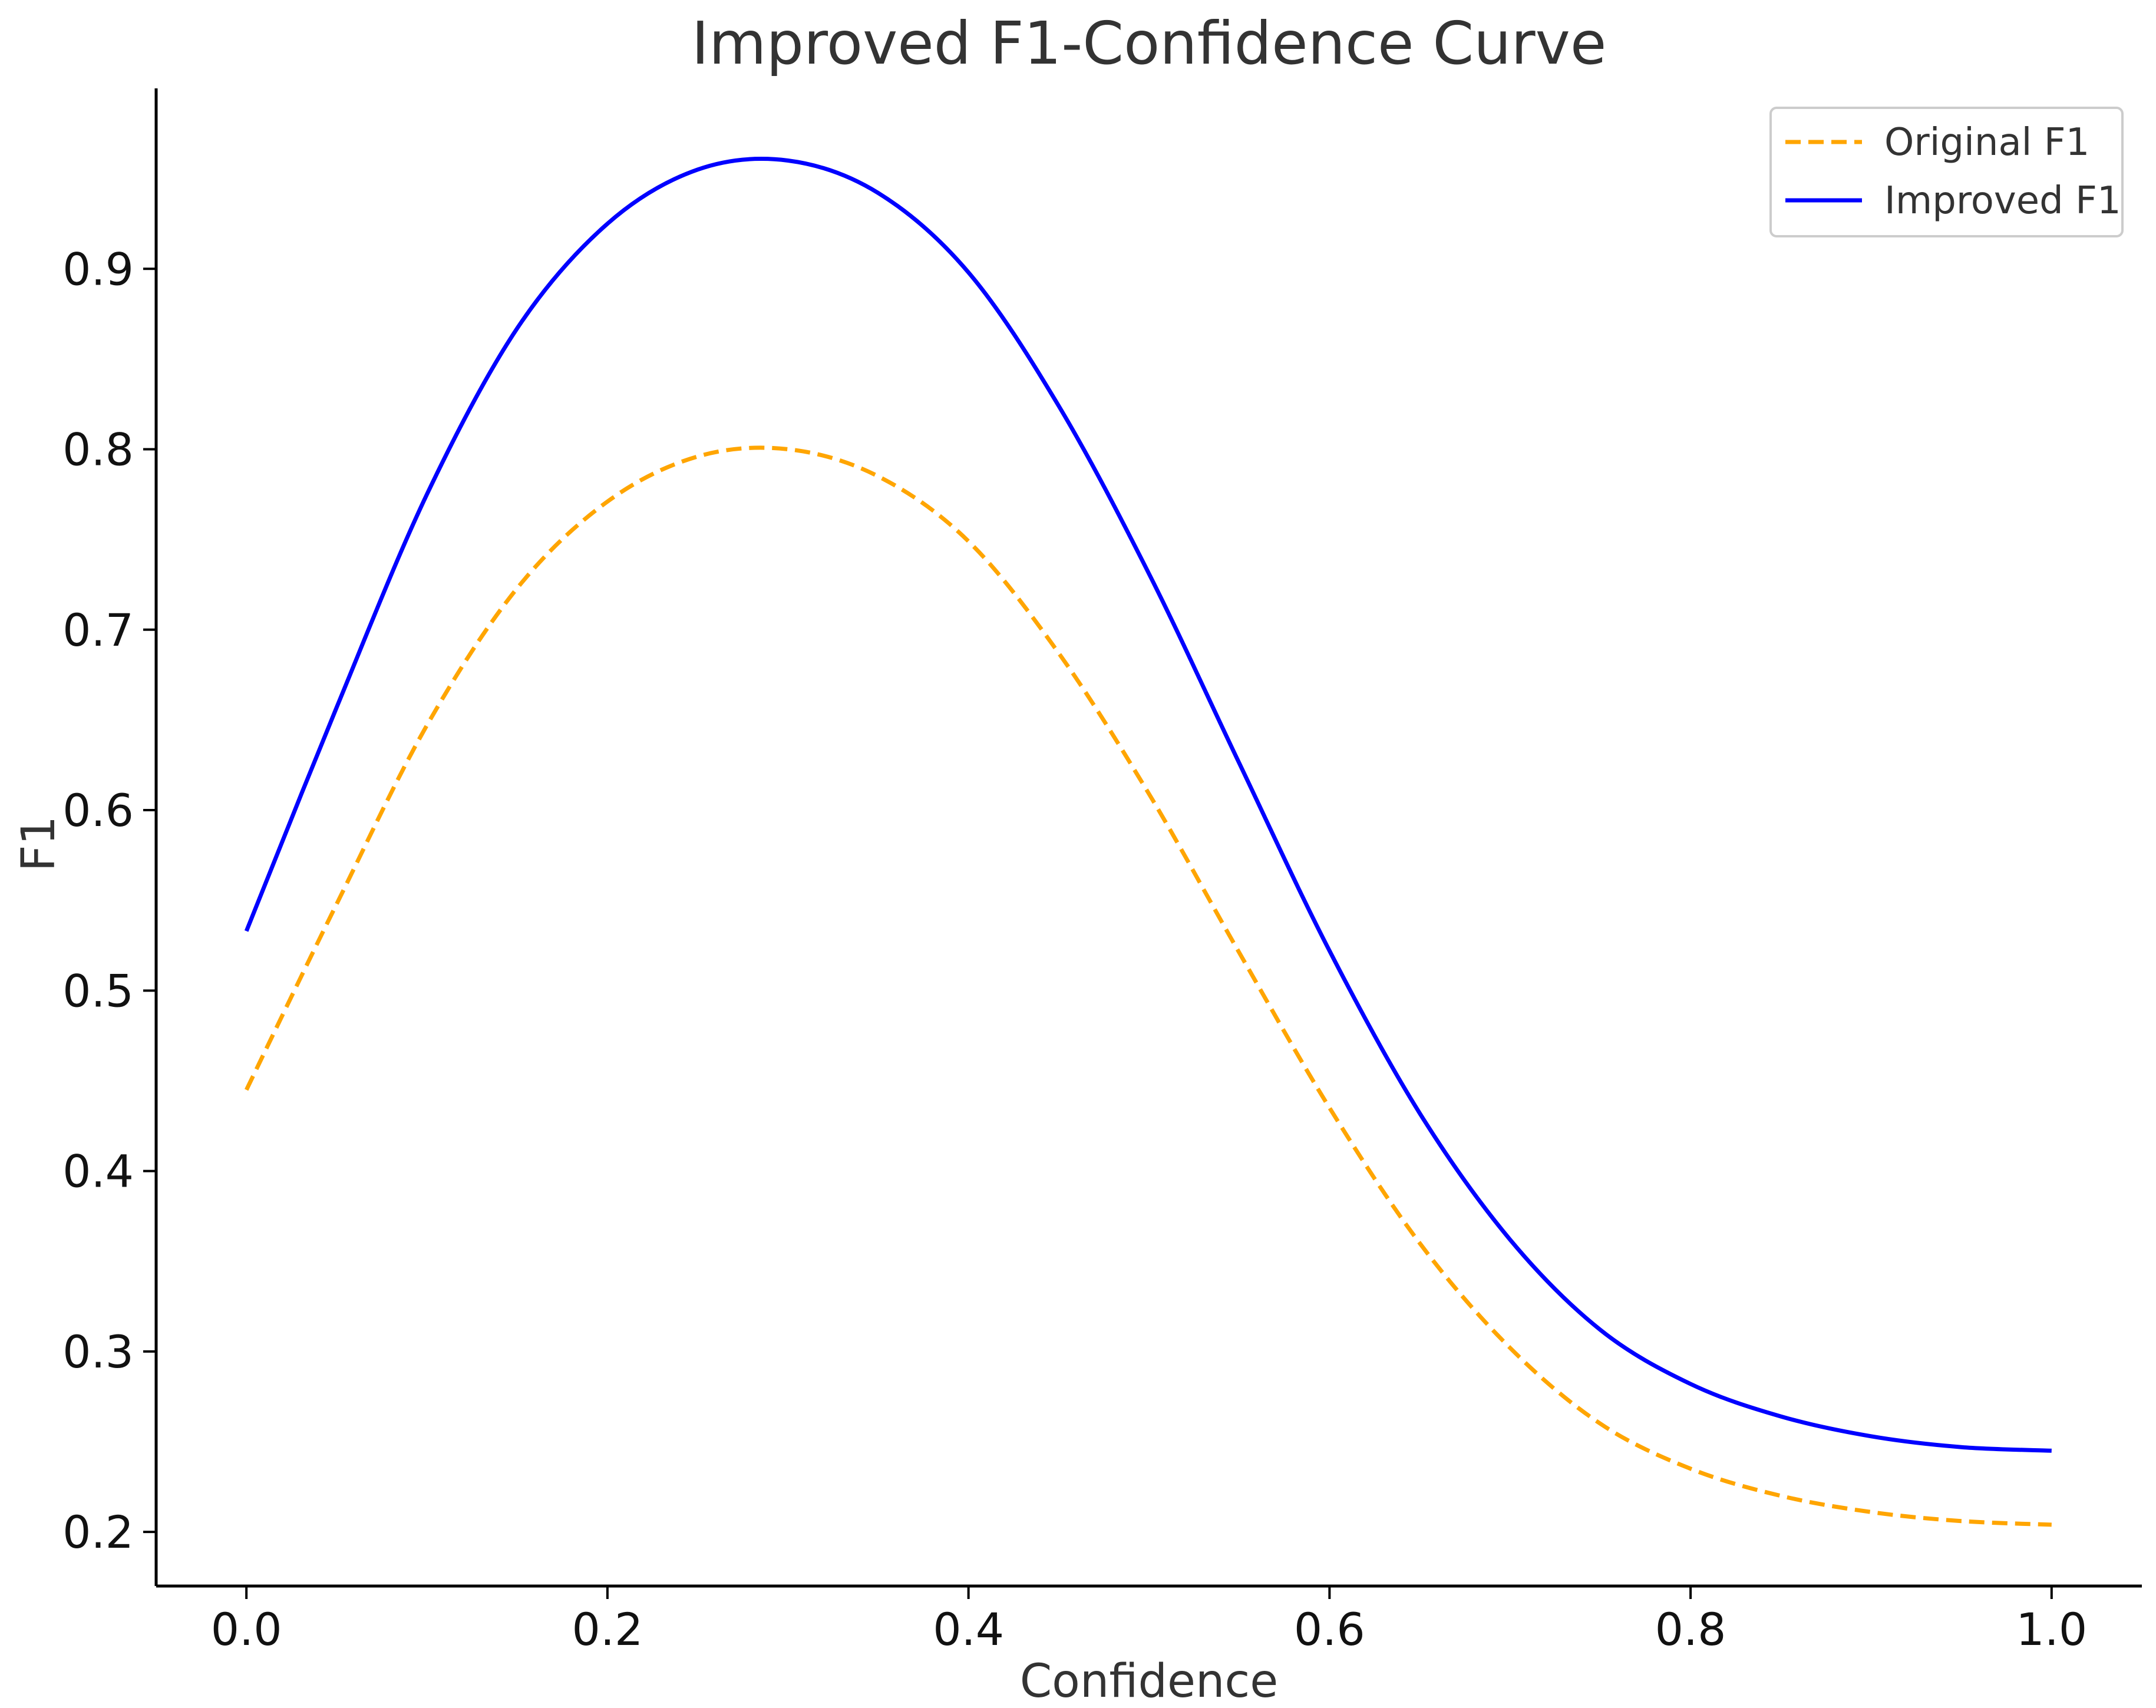 The width and height of the screenshot is (2156, 1708). What do you see at coordinates (1149, 43) in the screenshot?
I see `chart-title: Improved F1-Confidence Curve` at bounding box center [1149, 43].